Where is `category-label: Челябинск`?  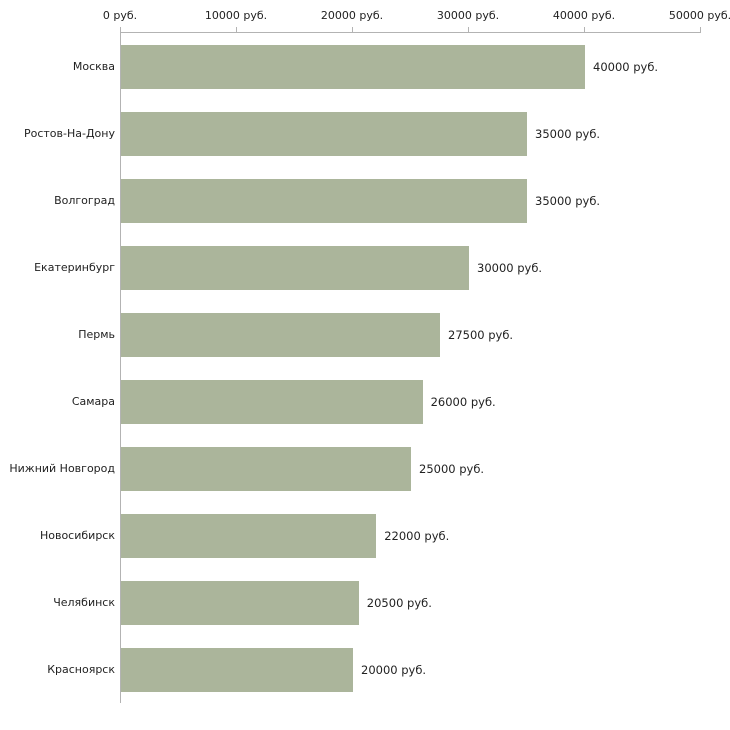
category-label: Челябинск is located at coordinates (84, 602).